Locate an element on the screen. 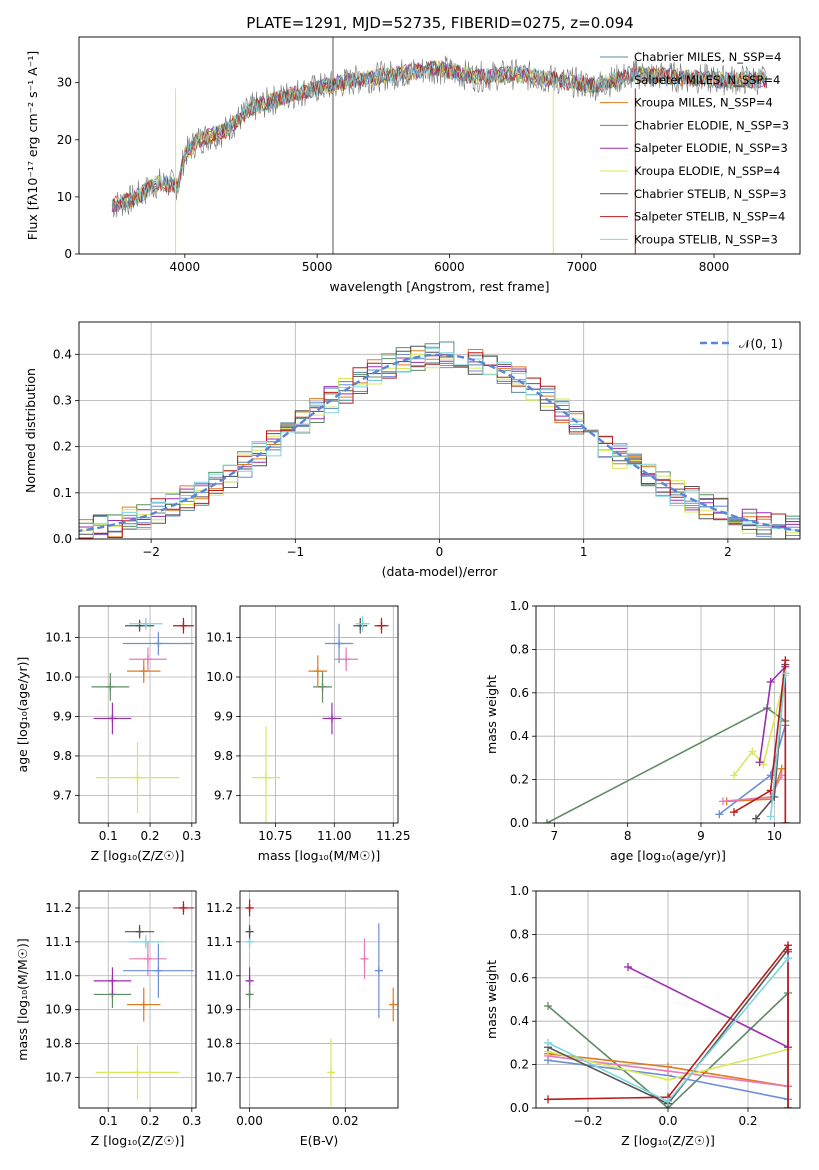 The width and height of the screenshot is (819, 1170). y-tick-label: 9.8 is located at coordinates (62, 756).